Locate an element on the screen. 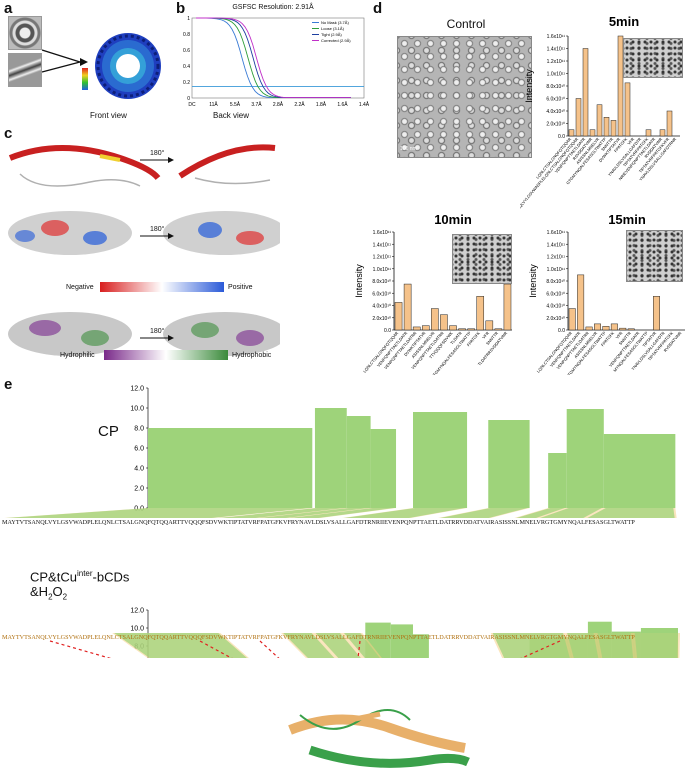  y-tick-label: 0.0 is located at coordinates (561, 331).